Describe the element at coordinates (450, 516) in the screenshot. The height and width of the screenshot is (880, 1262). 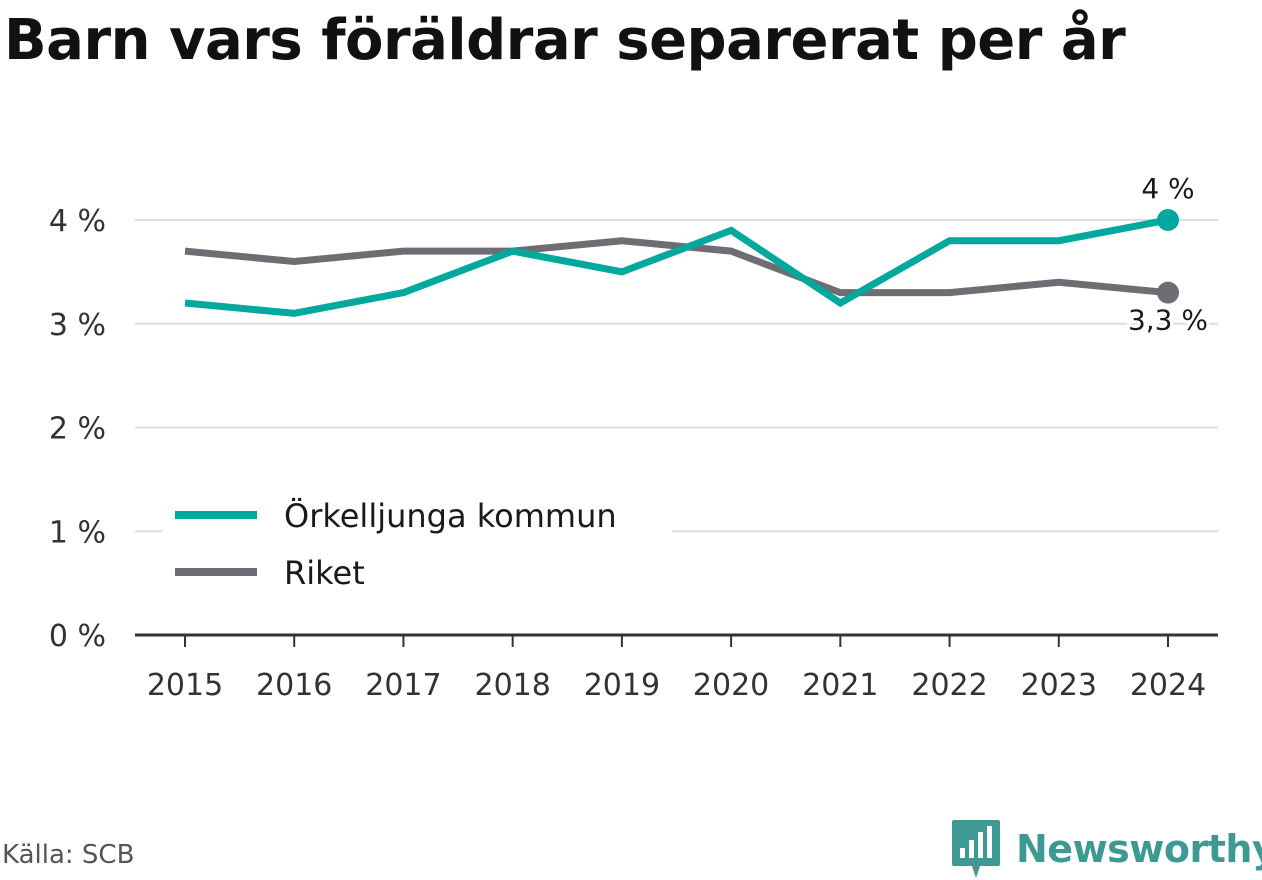
I see `legend-label: Örkelljunga kommun` at that location.